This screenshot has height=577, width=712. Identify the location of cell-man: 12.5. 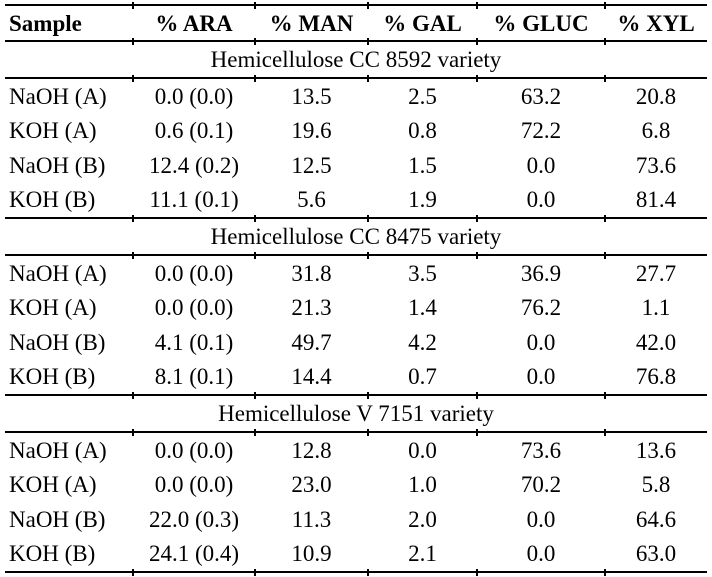
(311, 165).